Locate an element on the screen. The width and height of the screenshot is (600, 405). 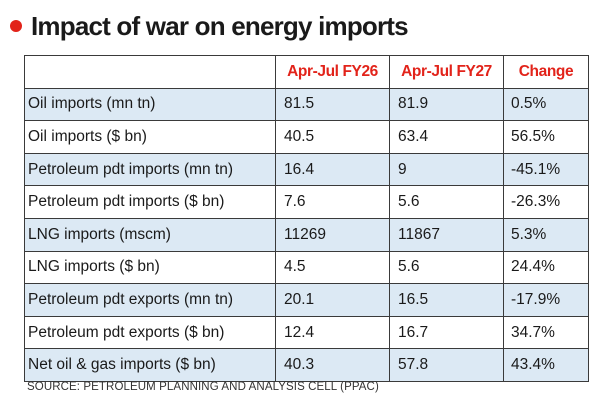
header-cell-fy27: Apr-Jul FY27 is located at coordinates (446, 72).